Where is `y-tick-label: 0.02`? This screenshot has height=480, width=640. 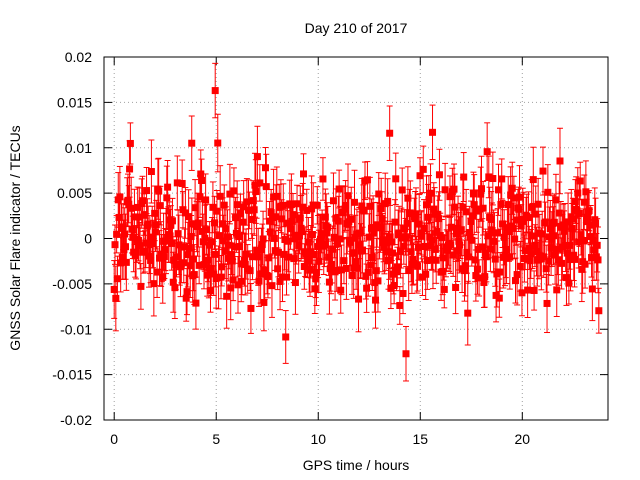
y-tick-label: 0.02 is located at coordinates (78, 57).